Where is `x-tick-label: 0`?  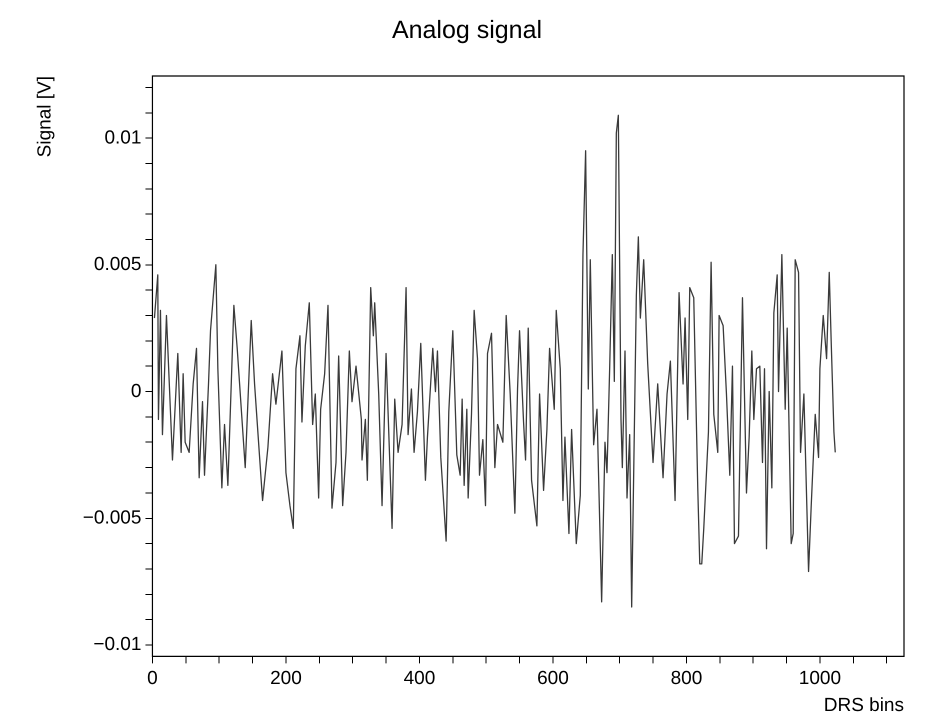
x-tick-label: 0 is located at coordinates (152, 679).